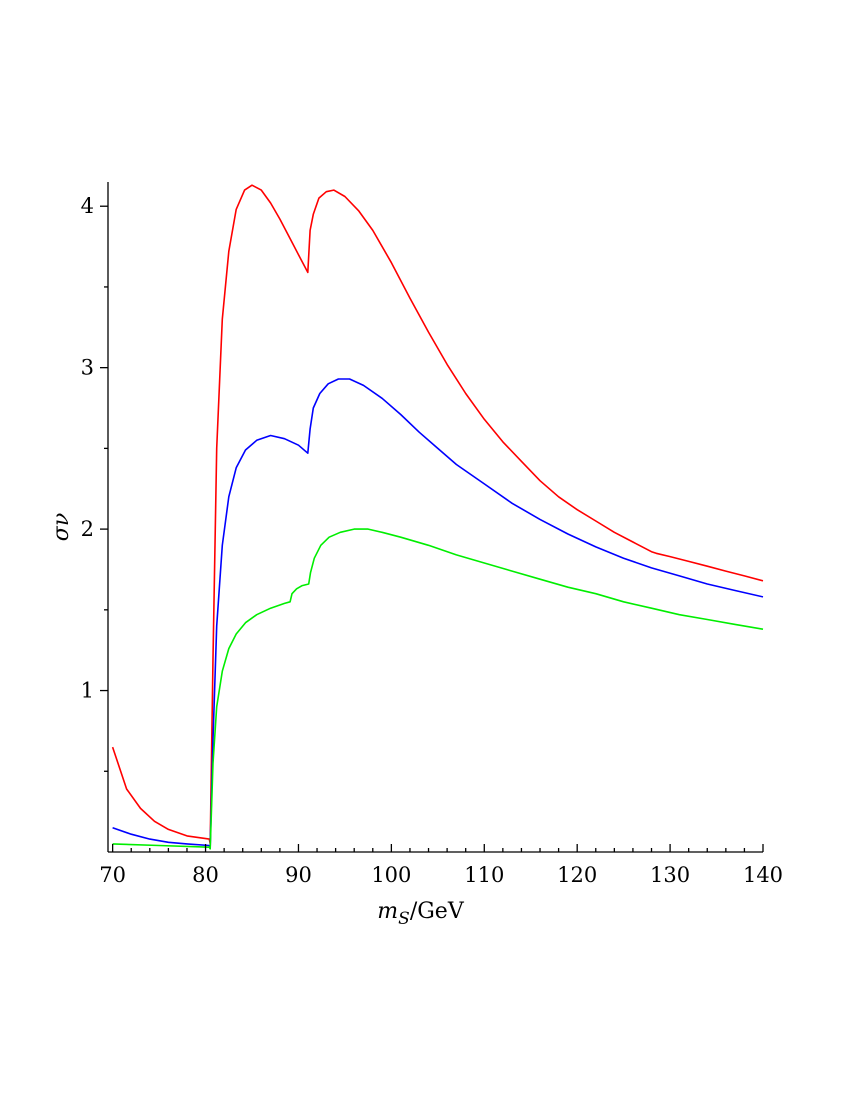 Image resolution: width=850 pixels, height=1100 pixels. What do you see at coordinates (763, 875) in the screenshot?
I see `x-tick-label: 140` at bounding box center [763, 875].